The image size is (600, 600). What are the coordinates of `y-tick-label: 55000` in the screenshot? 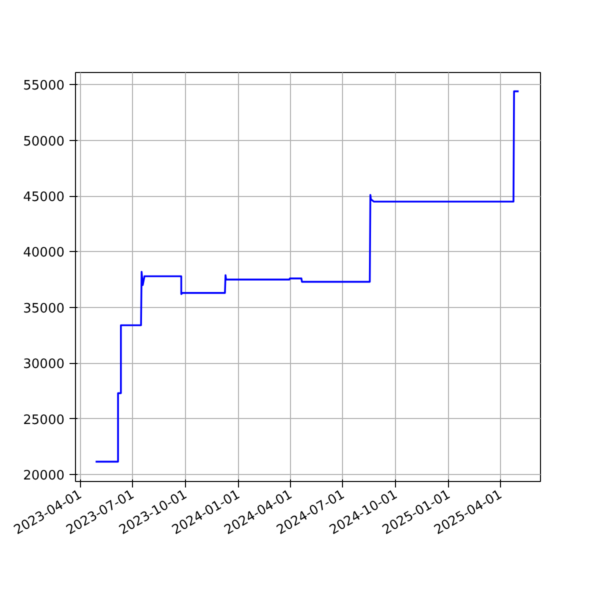 It's located at (44, 86).